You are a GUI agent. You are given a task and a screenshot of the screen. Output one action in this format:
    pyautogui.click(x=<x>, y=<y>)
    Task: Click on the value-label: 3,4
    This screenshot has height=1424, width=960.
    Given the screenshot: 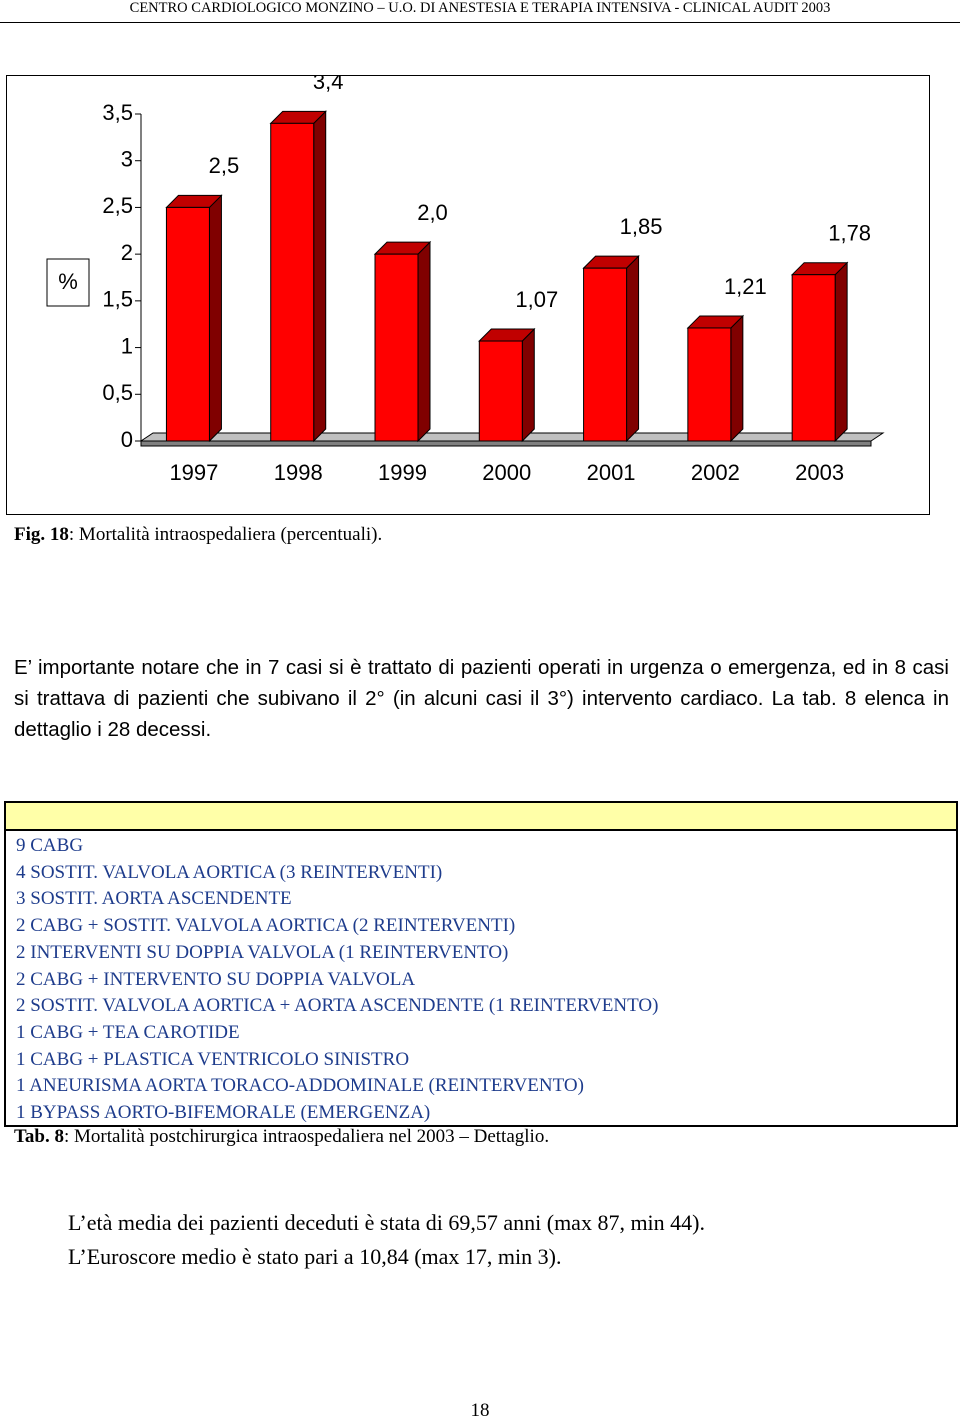 What is the action you would take?
    pyautogui.click(x=328, y=85)
    